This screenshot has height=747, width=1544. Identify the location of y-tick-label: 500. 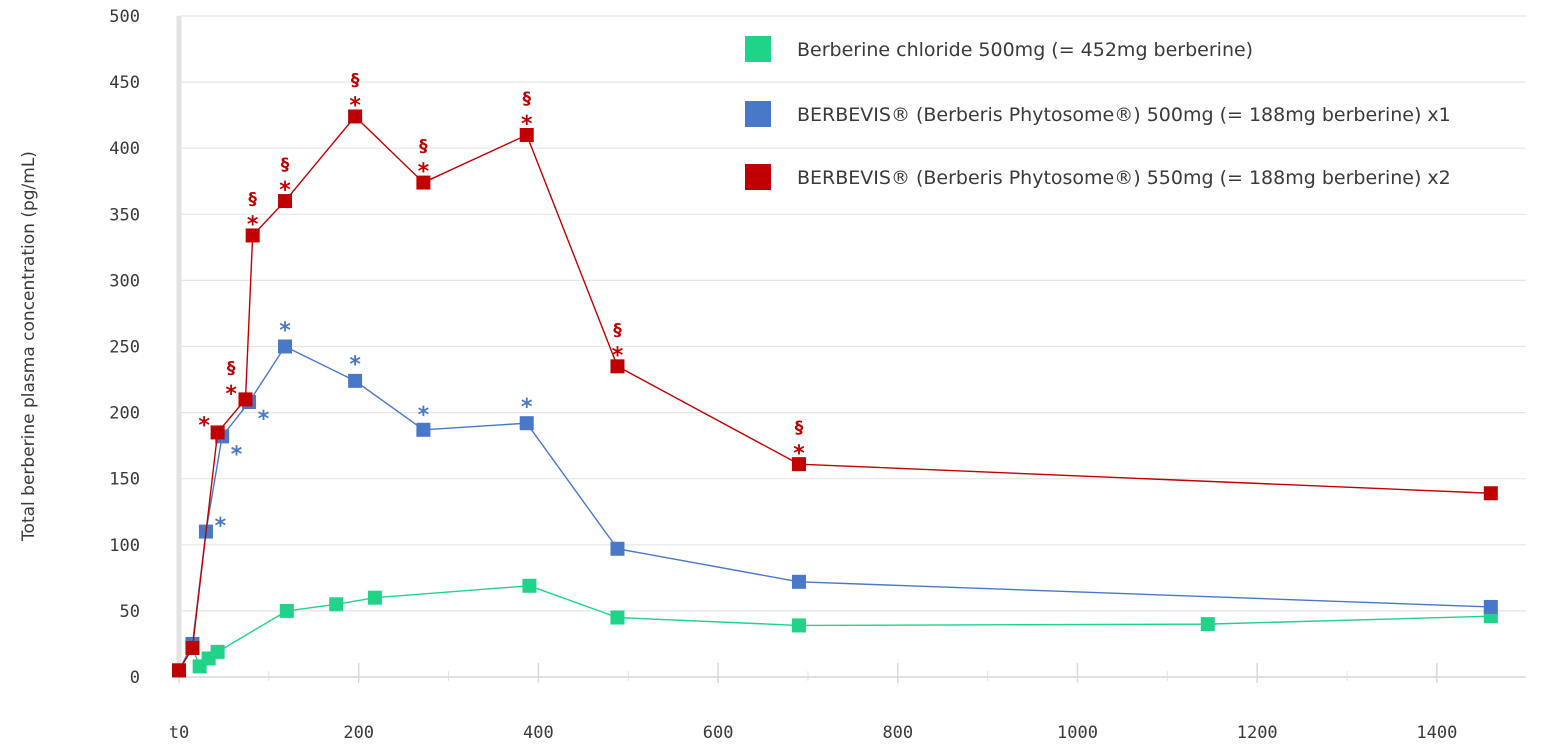
(124, 17).